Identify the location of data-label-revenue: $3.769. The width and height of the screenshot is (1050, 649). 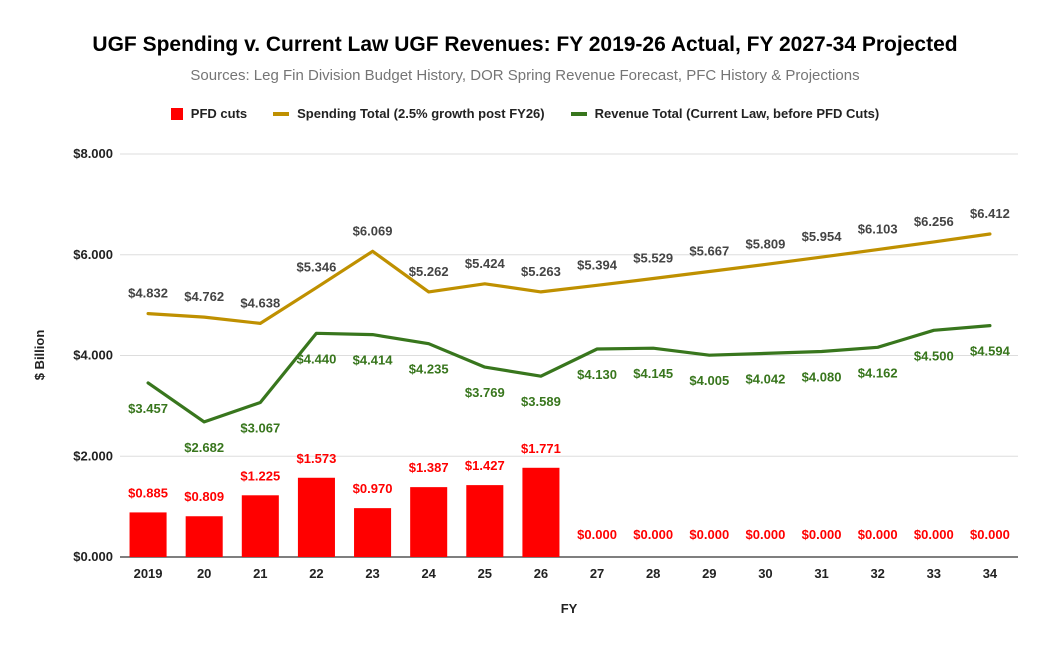
(485, 392).